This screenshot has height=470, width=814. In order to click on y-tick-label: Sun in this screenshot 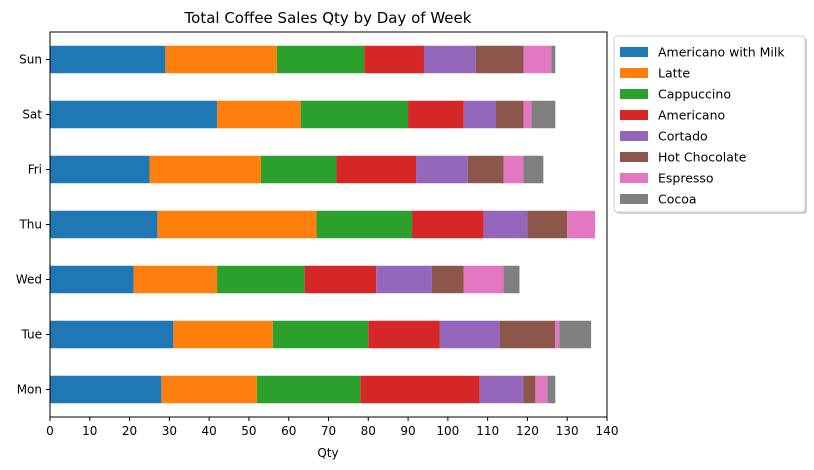, I will do `click(30, 60)`.